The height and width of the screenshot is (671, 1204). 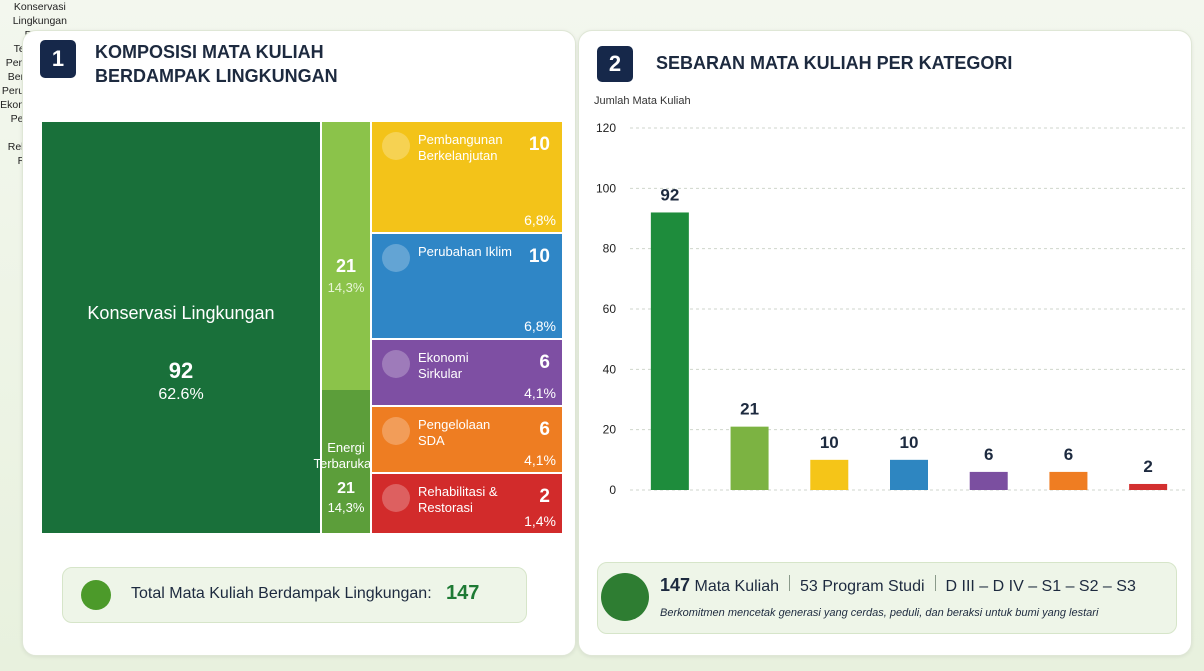 What do you see at coordinates (610, 249) in the screenshot?
I see `y-tick-label: 80` at bounding box center [610, 249].